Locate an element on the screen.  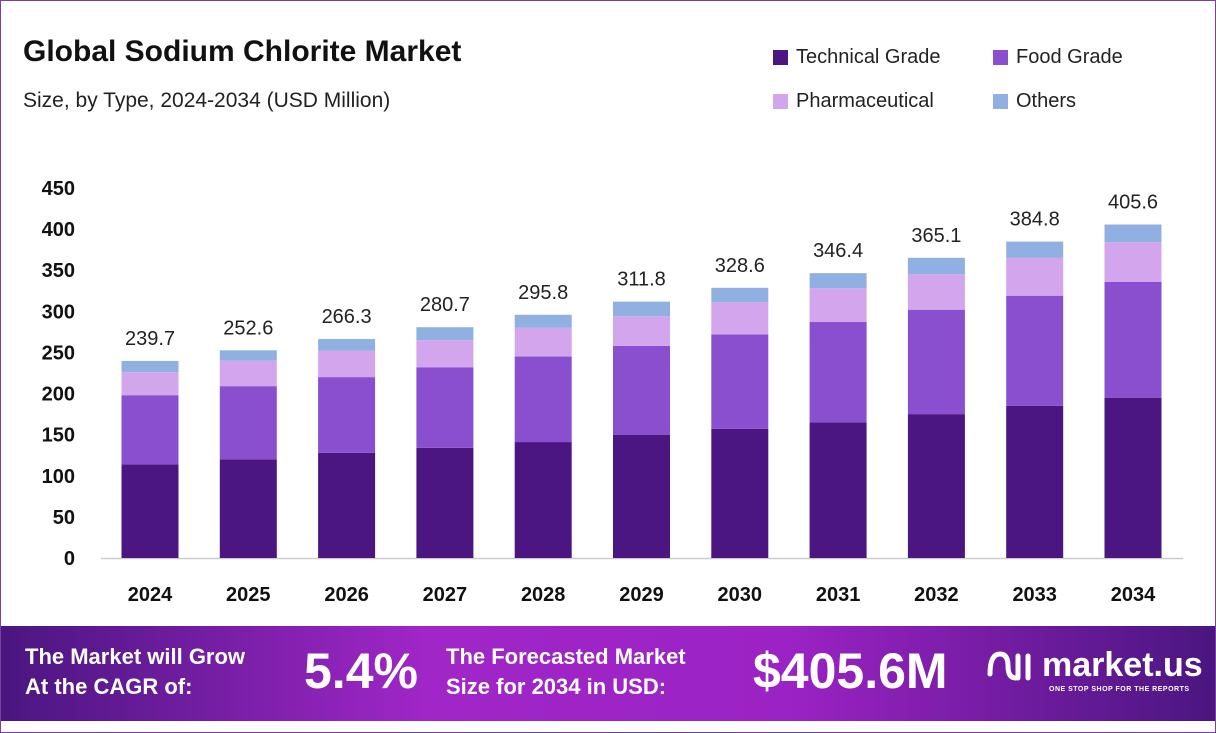
cagr-value: 5.4% is located at coordinates (361, 671).